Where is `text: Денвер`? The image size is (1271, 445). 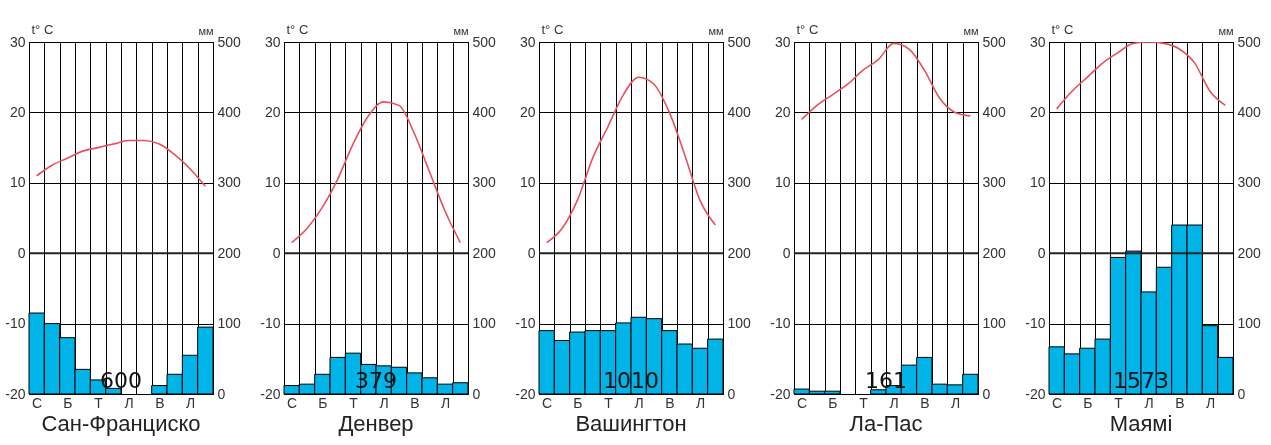 text: Денвер is located at coordinates (376, 423).